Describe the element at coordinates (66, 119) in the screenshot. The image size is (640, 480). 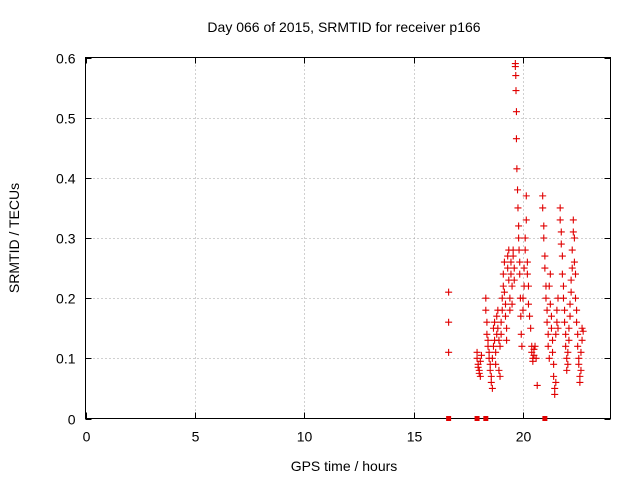
I see `y-tick-label: 0.5` at that location.